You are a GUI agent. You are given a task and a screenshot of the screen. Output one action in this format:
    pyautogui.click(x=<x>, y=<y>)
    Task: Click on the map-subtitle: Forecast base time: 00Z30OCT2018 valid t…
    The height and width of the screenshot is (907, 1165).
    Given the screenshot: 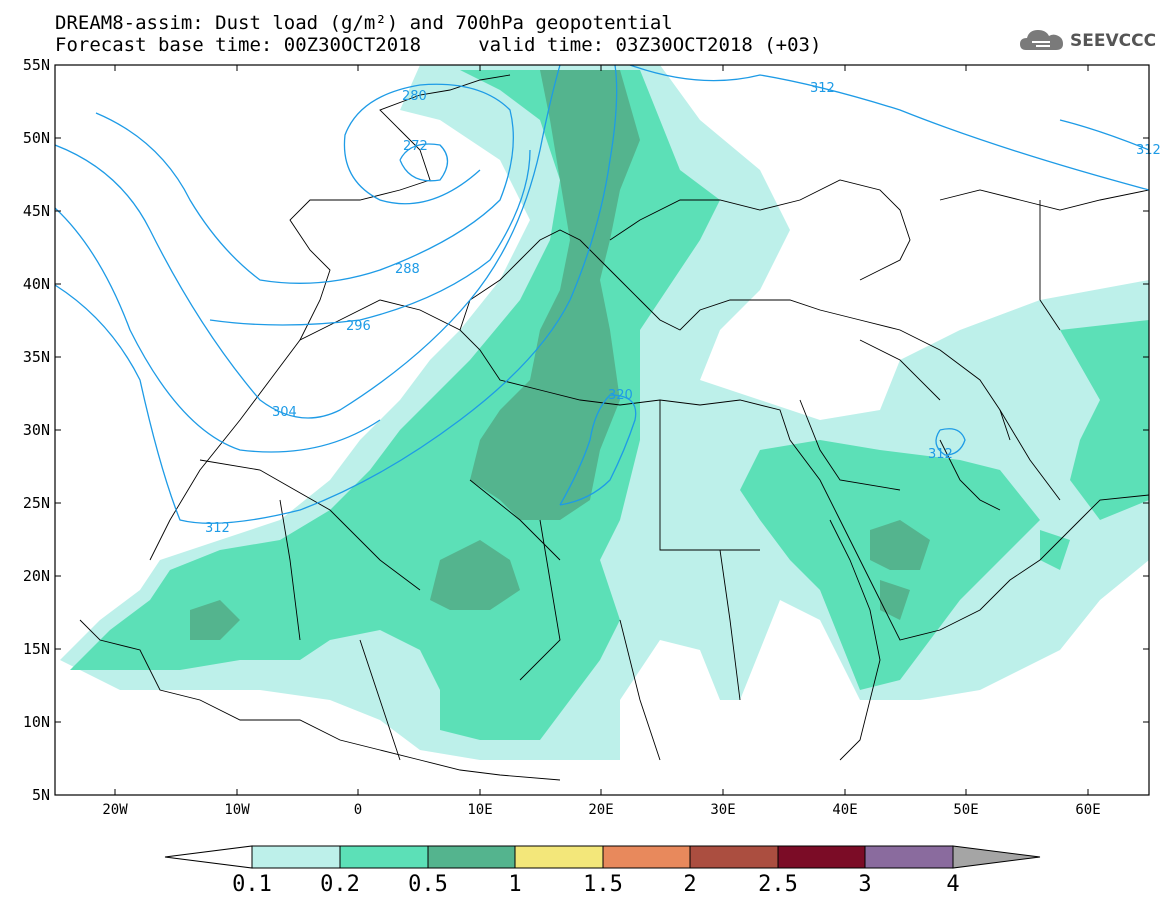 What is the action you would take?
    pyautogui.click(x=438, y=45)
    